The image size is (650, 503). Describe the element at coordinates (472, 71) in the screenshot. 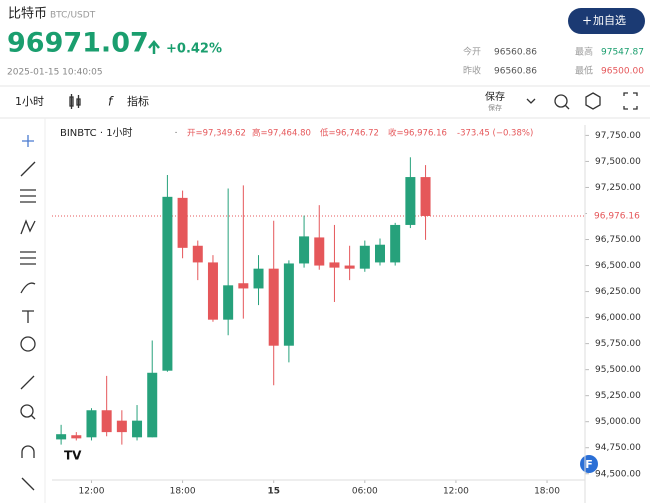

I see `stat-label: 昨收` at that location.